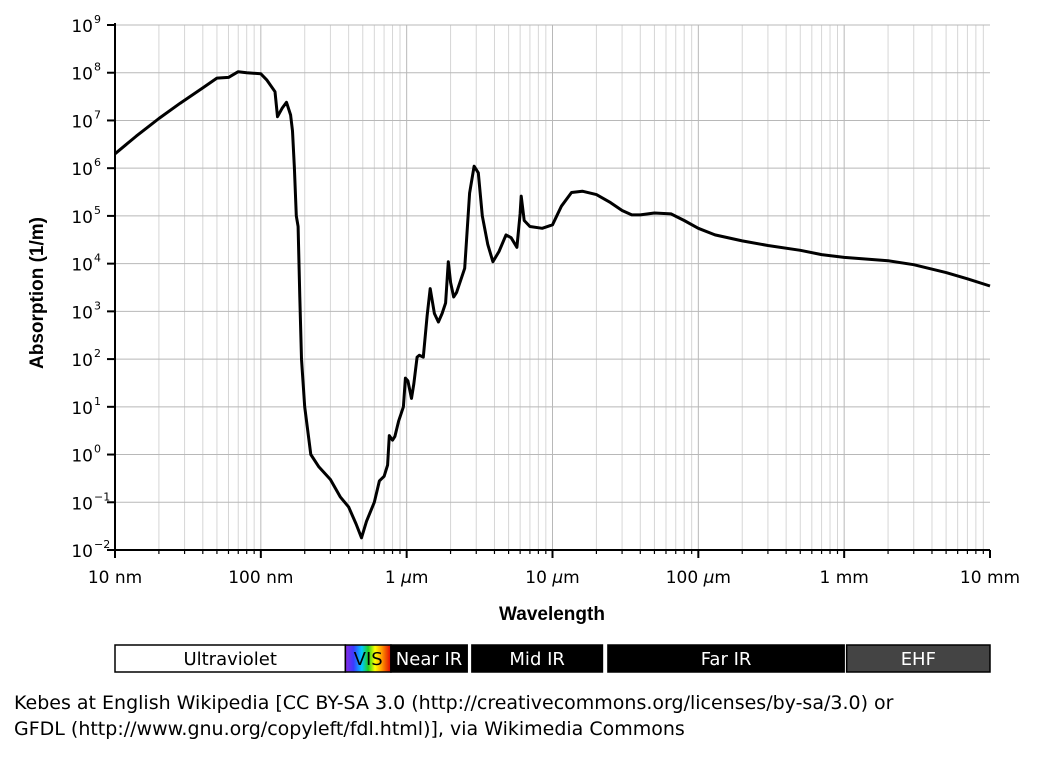 The width and height of the screenshot is (1062, 758). I want to click on band-ehf, so click(918, 658).